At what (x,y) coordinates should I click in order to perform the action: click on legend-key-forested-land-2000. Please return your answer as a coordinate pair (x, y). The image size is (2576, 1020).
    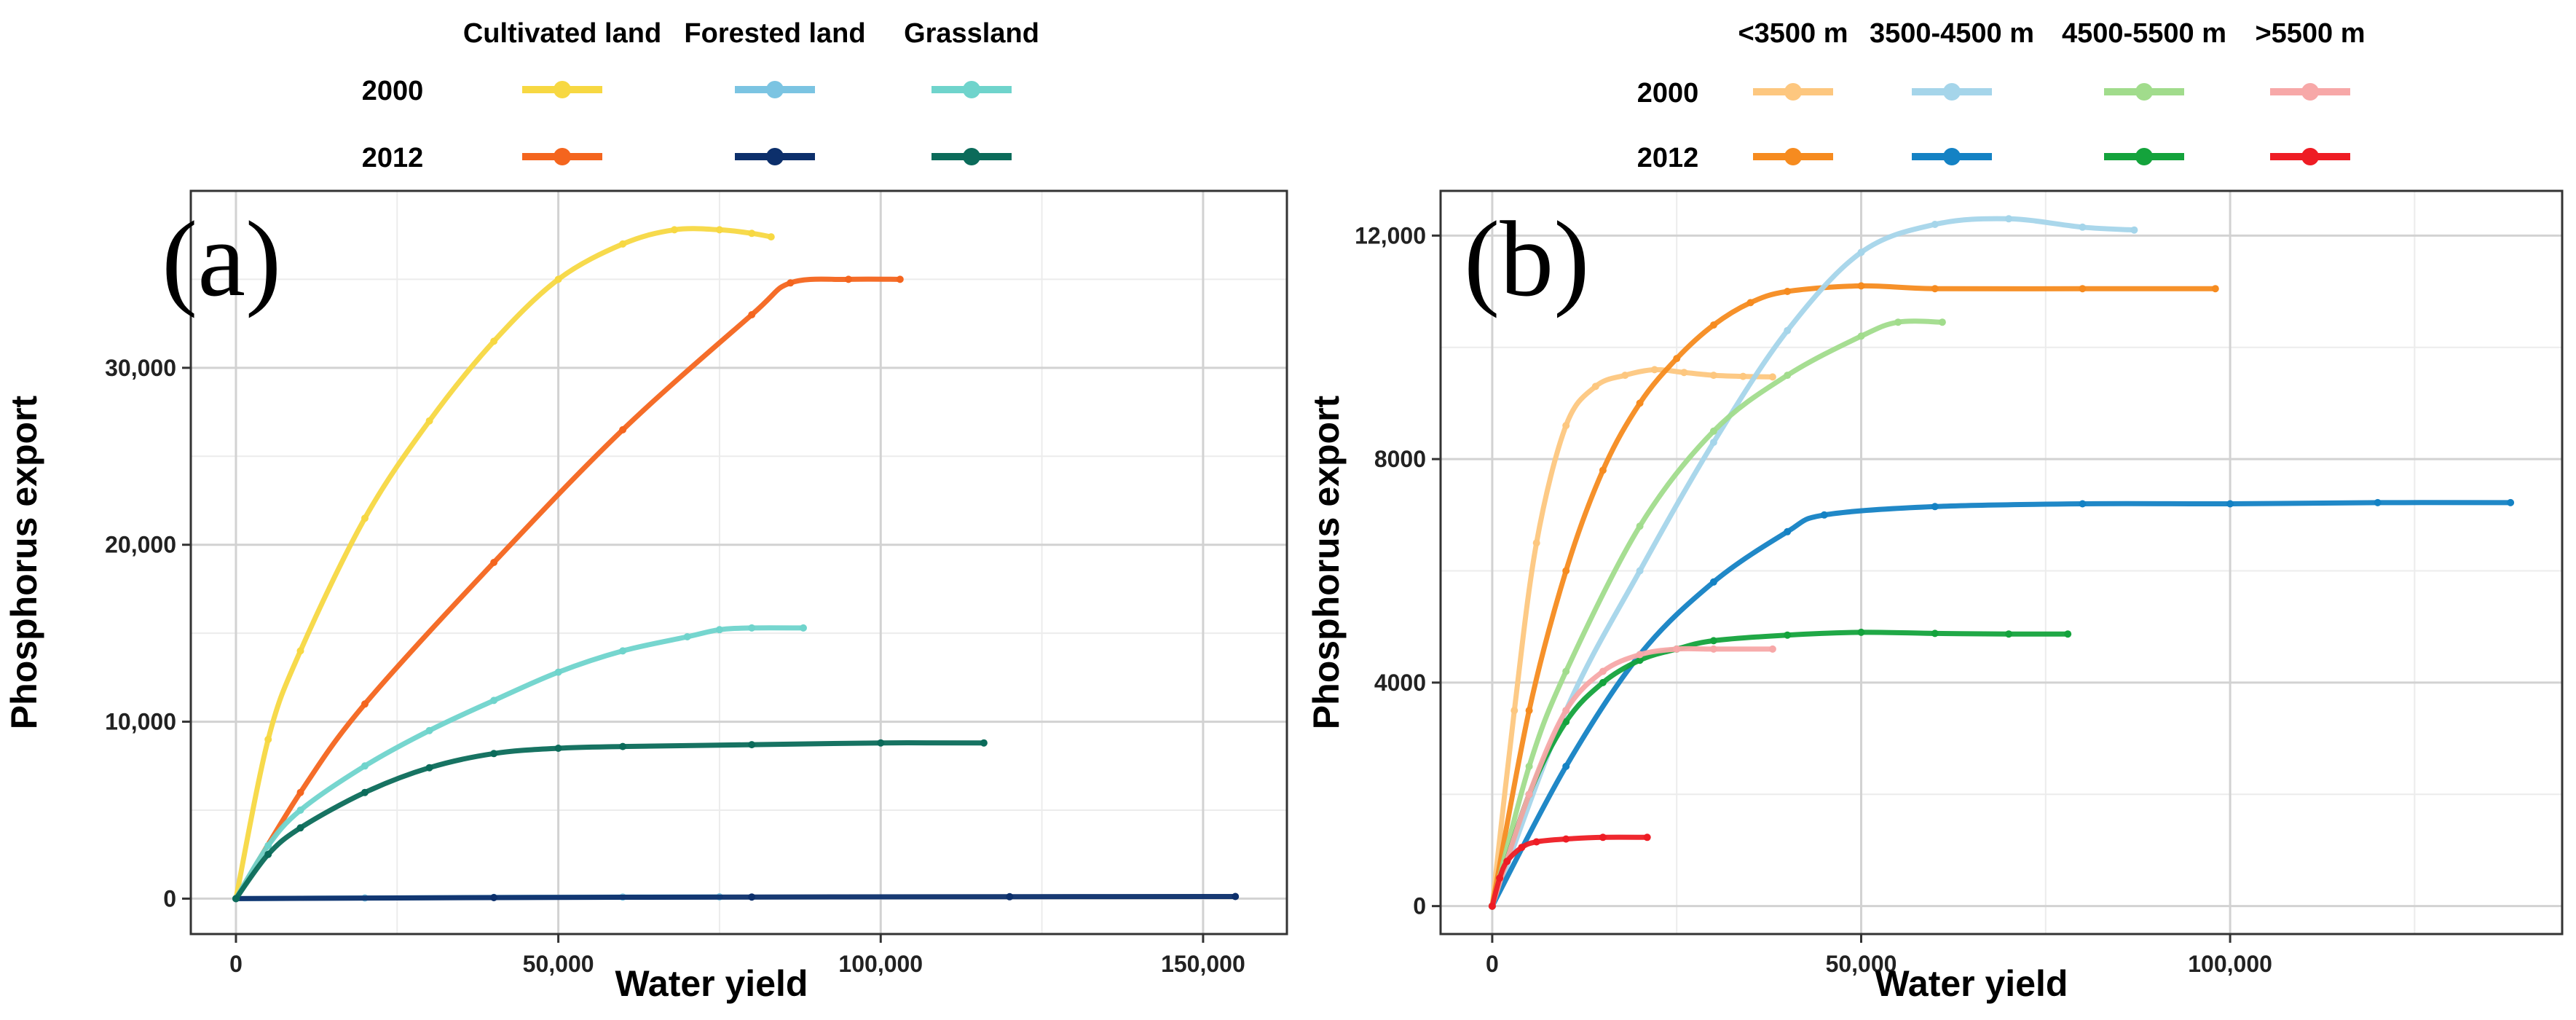
    Looking at the image, I should click on (775, 89).